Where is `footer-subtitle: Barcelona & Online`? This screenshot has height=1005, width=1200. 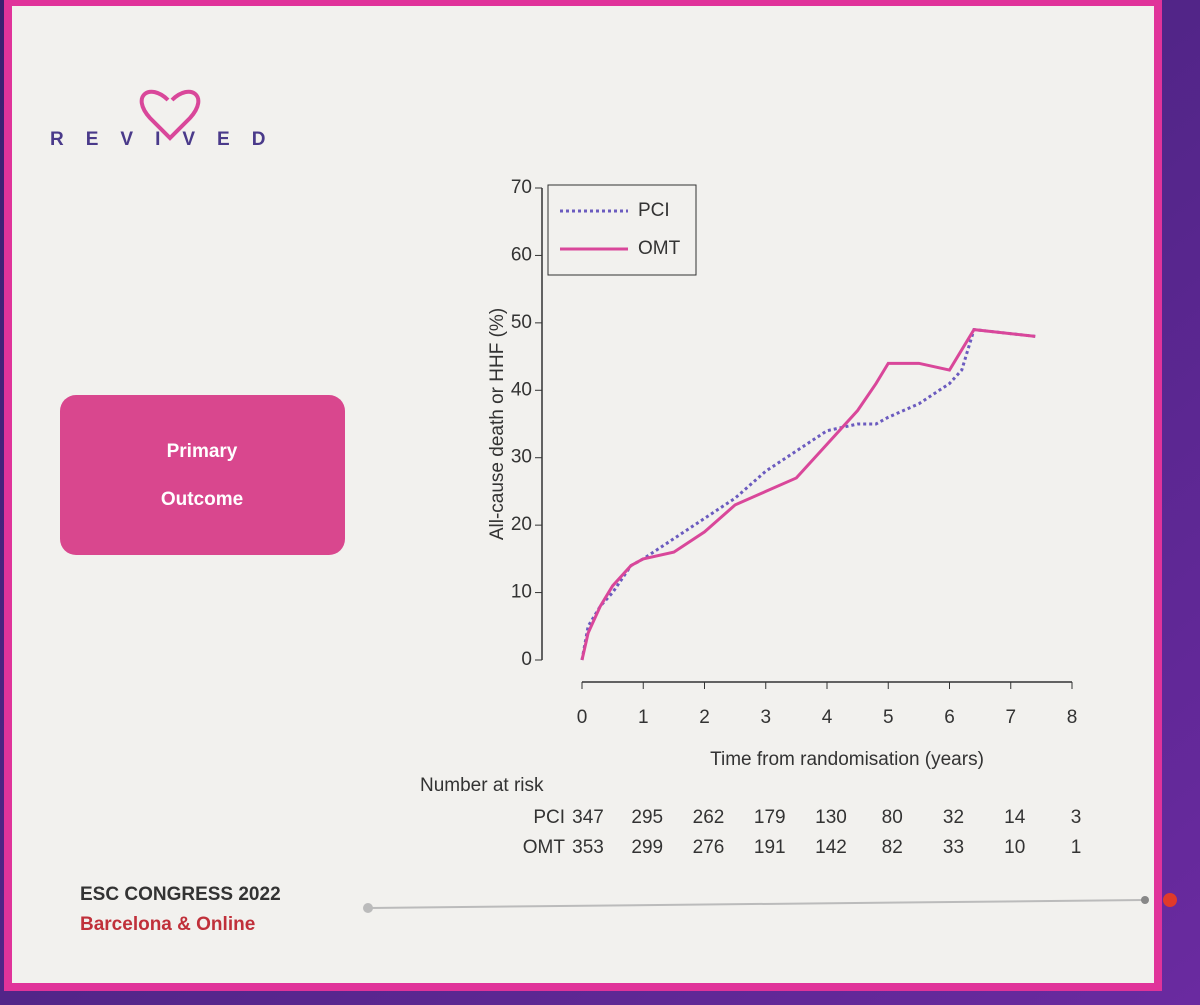 footer-subtitle: Barcelona & Online is located at coordinates (167, 924).